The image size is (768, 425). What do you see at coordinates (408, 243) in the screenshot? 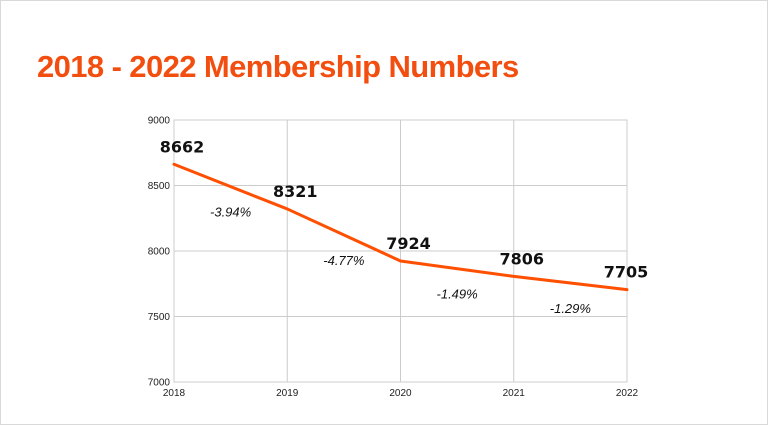
I see `data-label: 7924` at bounding box center [408, 243].